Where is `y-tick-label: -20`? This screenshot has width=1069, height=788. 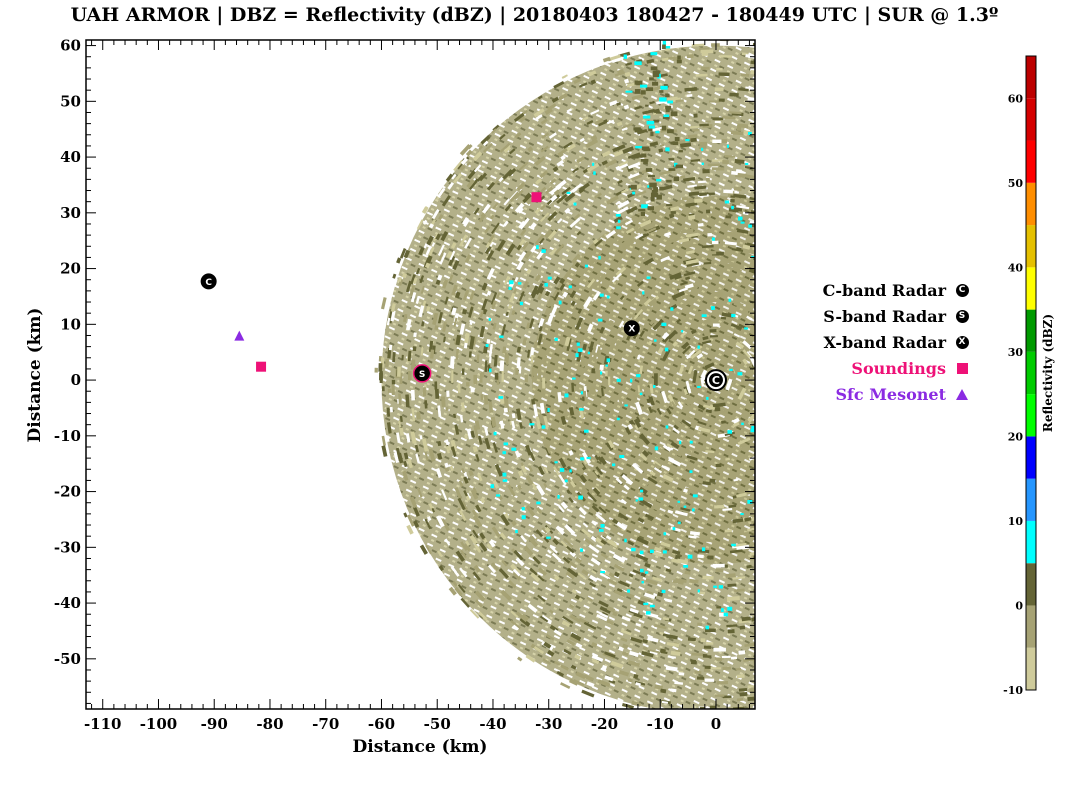
y-tick-label: -20 is located at coordinates (67, 492).